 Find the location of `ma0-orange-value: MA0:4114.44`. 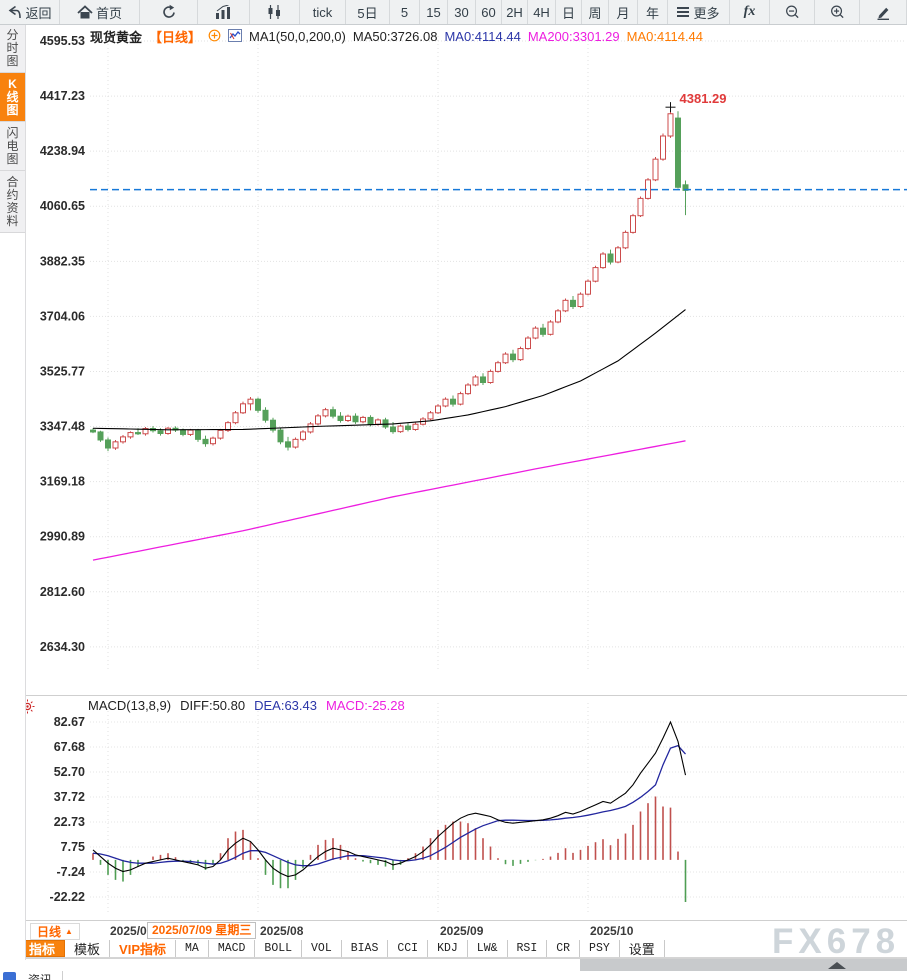

ma0-orange-value: MA0:4114.44 is located at coordinates (664, 36).